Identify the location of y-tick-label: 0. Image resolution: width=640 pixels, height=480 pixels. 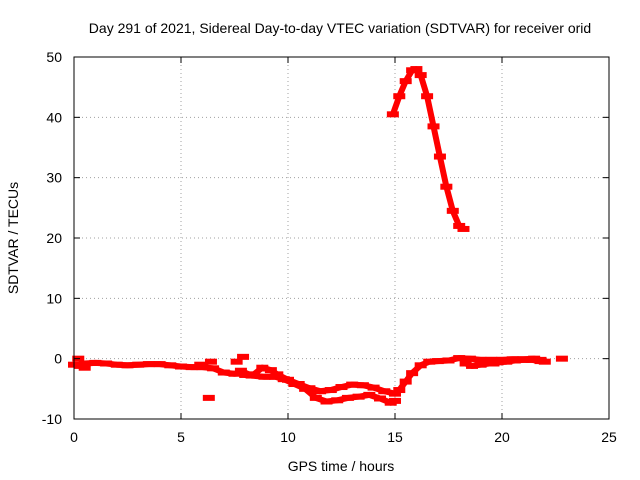
(58, 359).